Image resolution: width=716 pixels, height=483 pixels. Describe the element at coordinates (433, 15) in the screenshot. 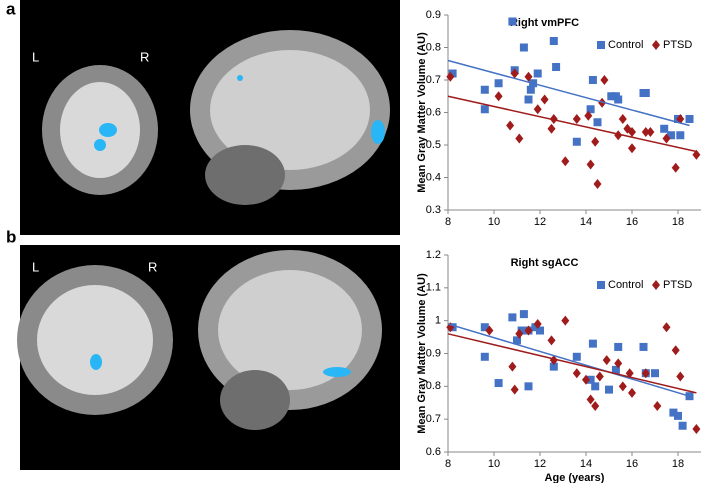

I see `y-tick-label: 0.9` at that location.